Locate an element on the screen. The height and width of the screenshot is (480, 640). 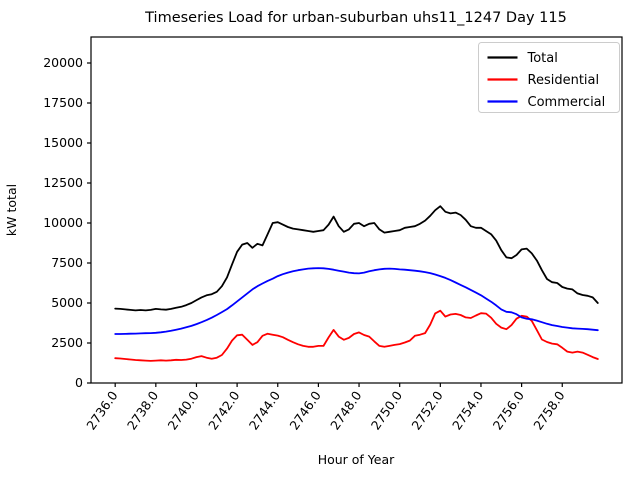
x-tick-label: 2740.0 is located at coordinates (183, 410).